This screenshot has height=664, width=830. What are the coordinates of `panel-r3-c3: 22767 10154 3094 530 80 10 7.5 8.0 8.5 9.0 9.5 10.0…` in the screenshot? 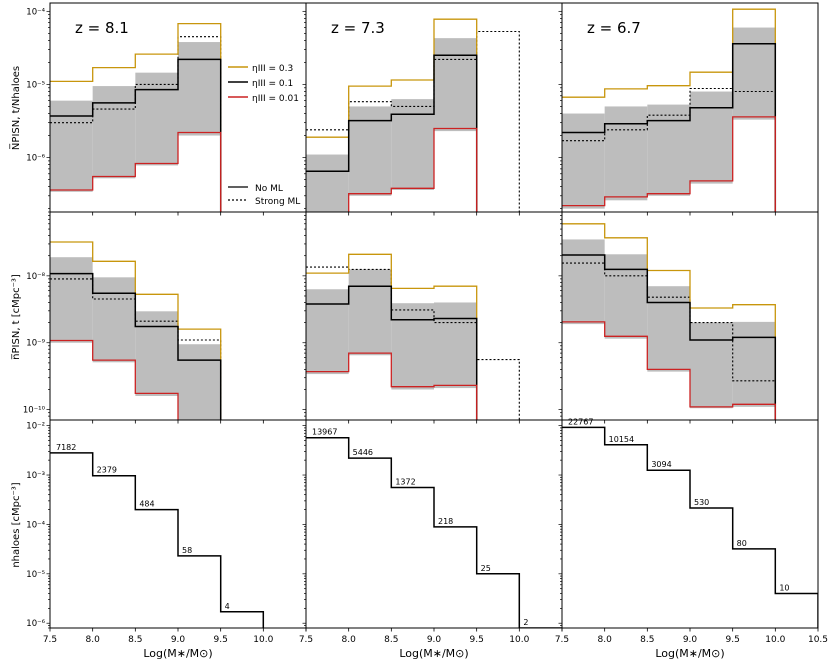 It's located at (691, 531).